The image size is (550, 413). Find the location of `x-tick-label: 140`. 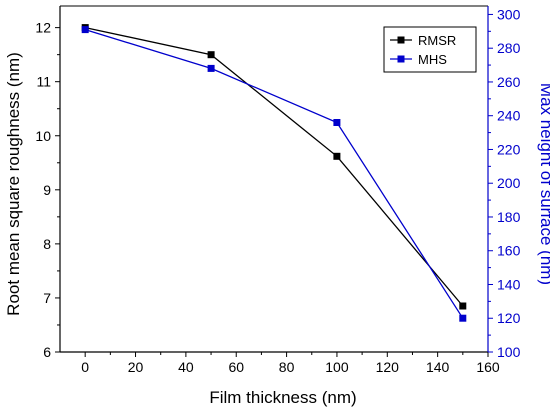

x-tick-label: 140 is located at coordinates (438, 367).